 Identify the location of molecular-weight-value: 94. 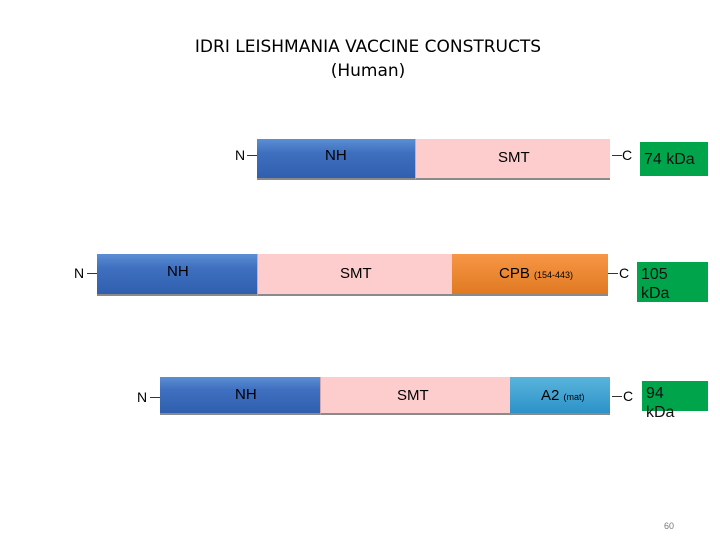
(655, 393).